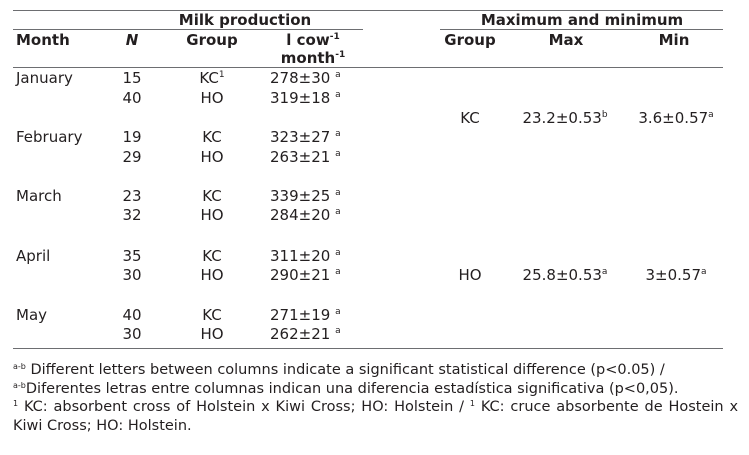 The height and width of the screenshot is (455, 749). Describe the element at coordinates (305, 157) in the screenshot. I see `cell-milk: 263±21 a` at that location.